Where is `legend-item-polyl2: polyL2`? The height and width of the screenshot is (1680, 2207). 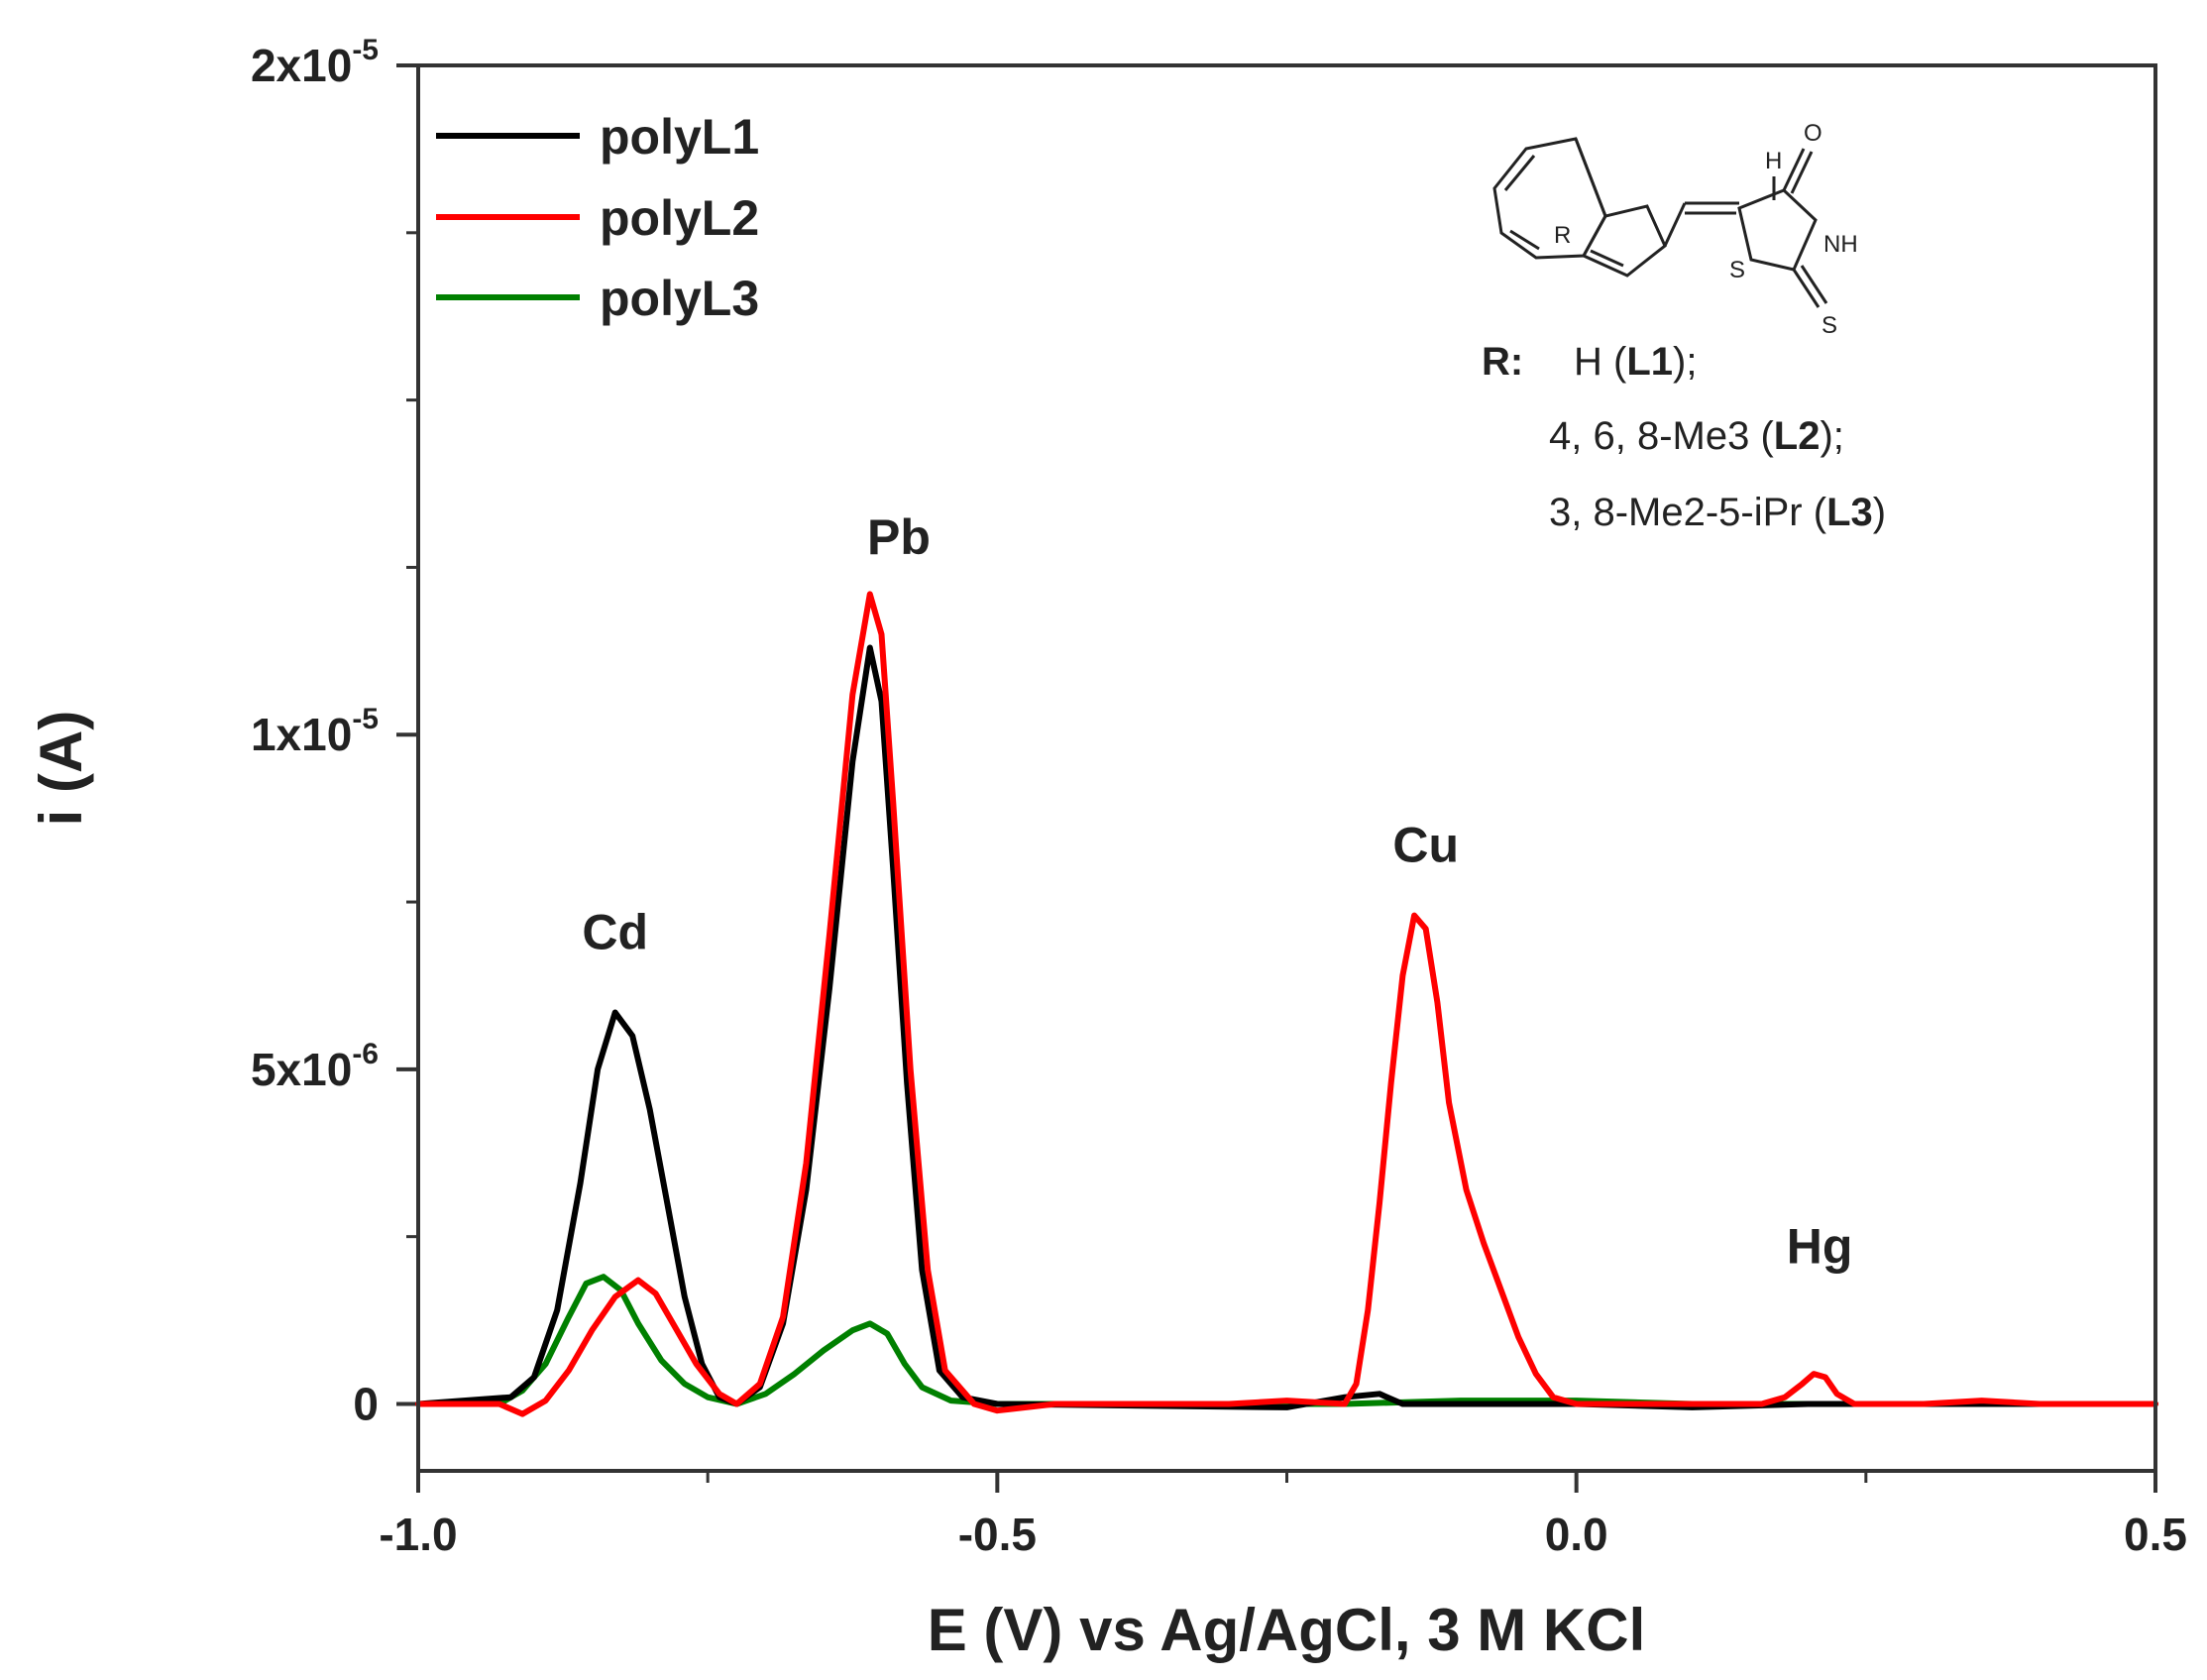
legend-item-polyl2: polyL2 is located at coordinates (597, 218).